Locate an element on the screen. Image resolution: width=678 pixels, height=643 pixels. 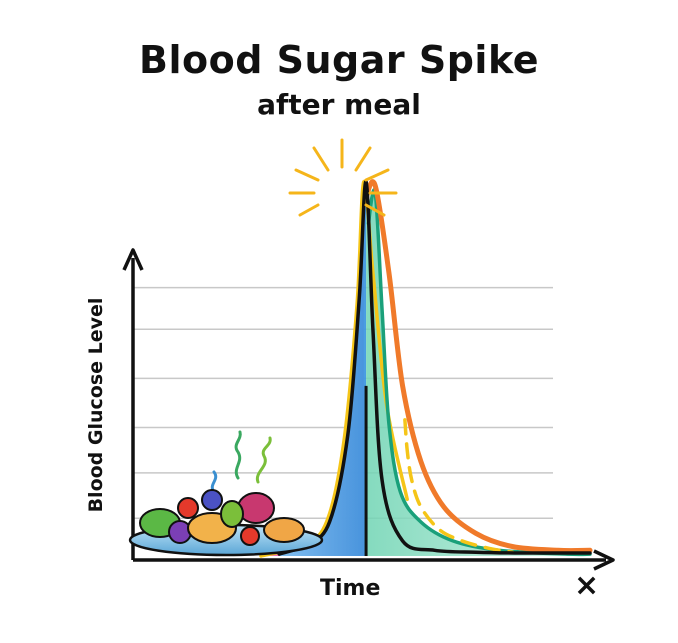
grape-icon is located at coordinates (212, 500).